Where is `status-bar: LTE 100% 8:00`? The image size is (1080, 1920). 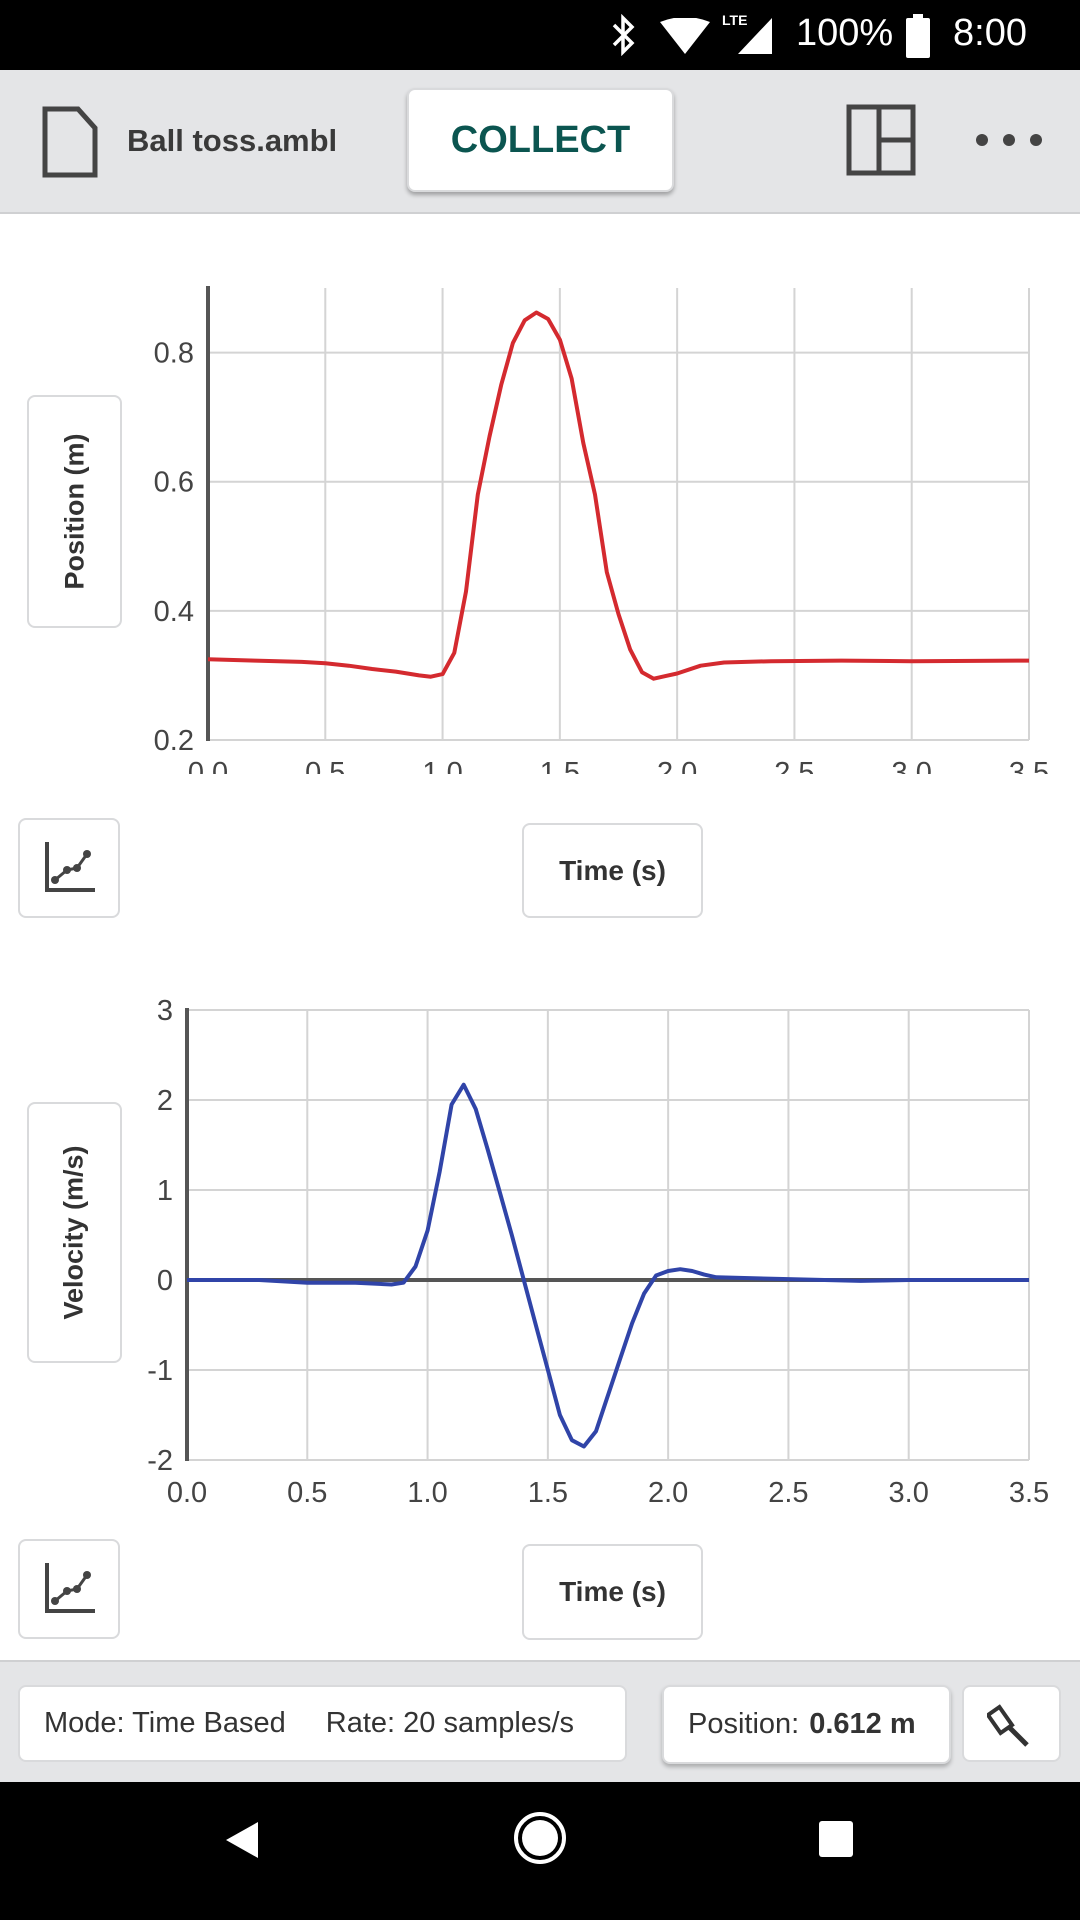
status-bar: LTE 100% 8:00 is located at coordinates (540, 35).